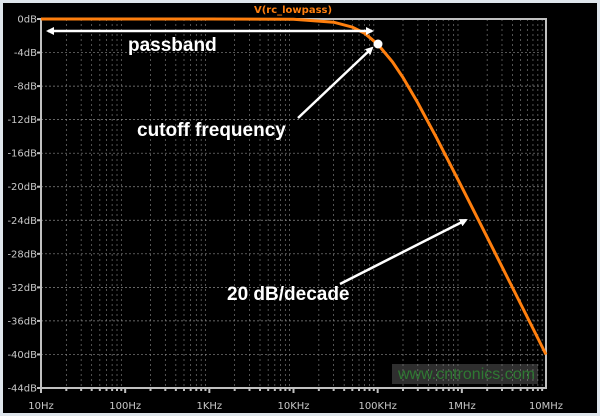  I want to click on y-tick-label: -4dB, so click(25, 53).